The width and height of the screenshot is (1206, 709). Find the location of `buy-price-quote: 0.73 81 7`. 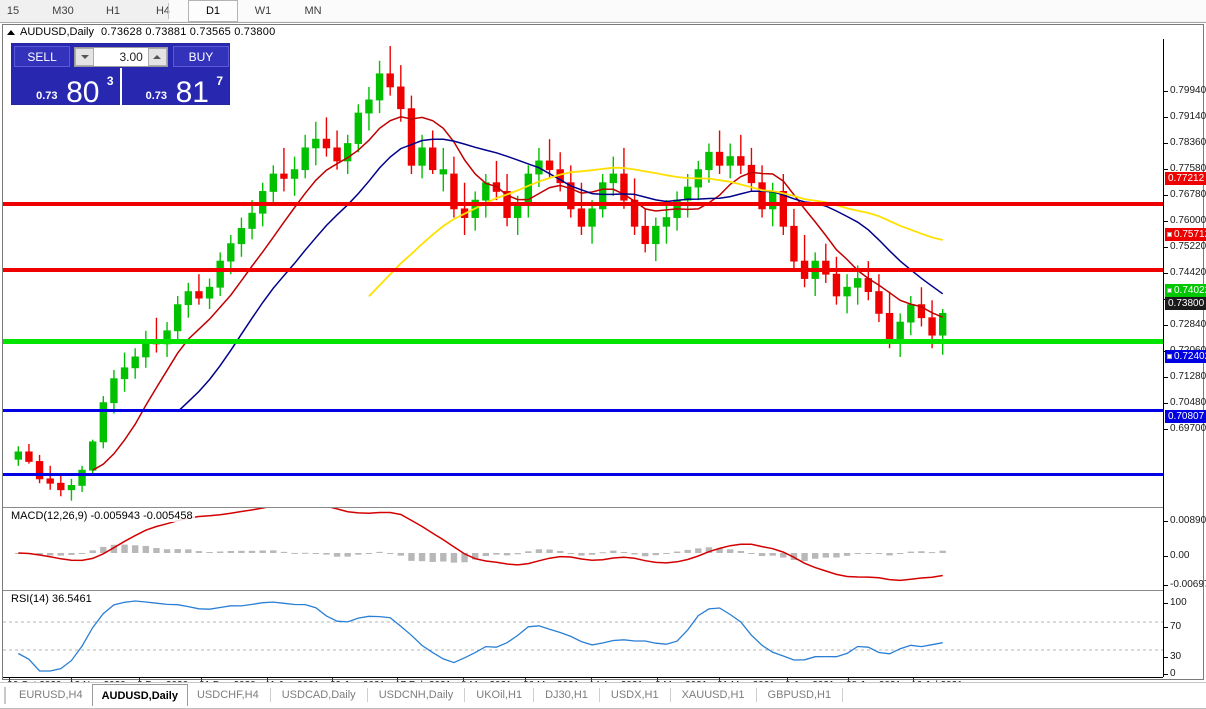

buy-price-quote: 0.73 81 7 is located at coordinates (176, 88).